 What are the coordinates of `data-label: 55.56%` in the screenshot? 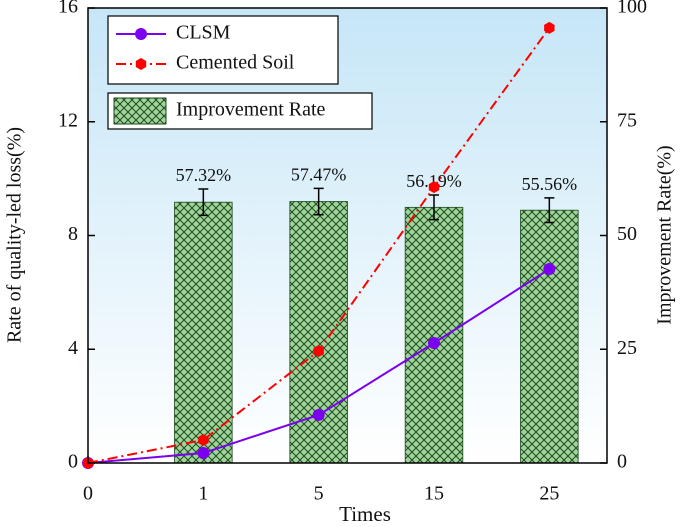 It's located at (550, 184).